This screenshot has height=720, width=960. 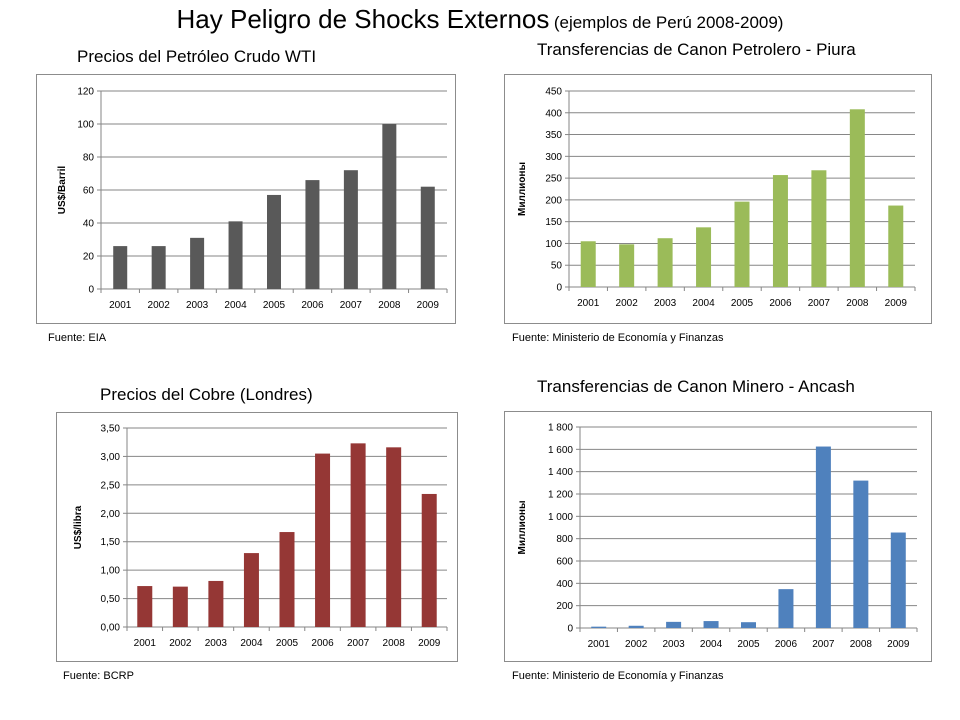 What do you see at coordinates (564, 606) in the screenshot?
I see `mining-canon-y-tick-label: 200` at bounding box center [564, 606].